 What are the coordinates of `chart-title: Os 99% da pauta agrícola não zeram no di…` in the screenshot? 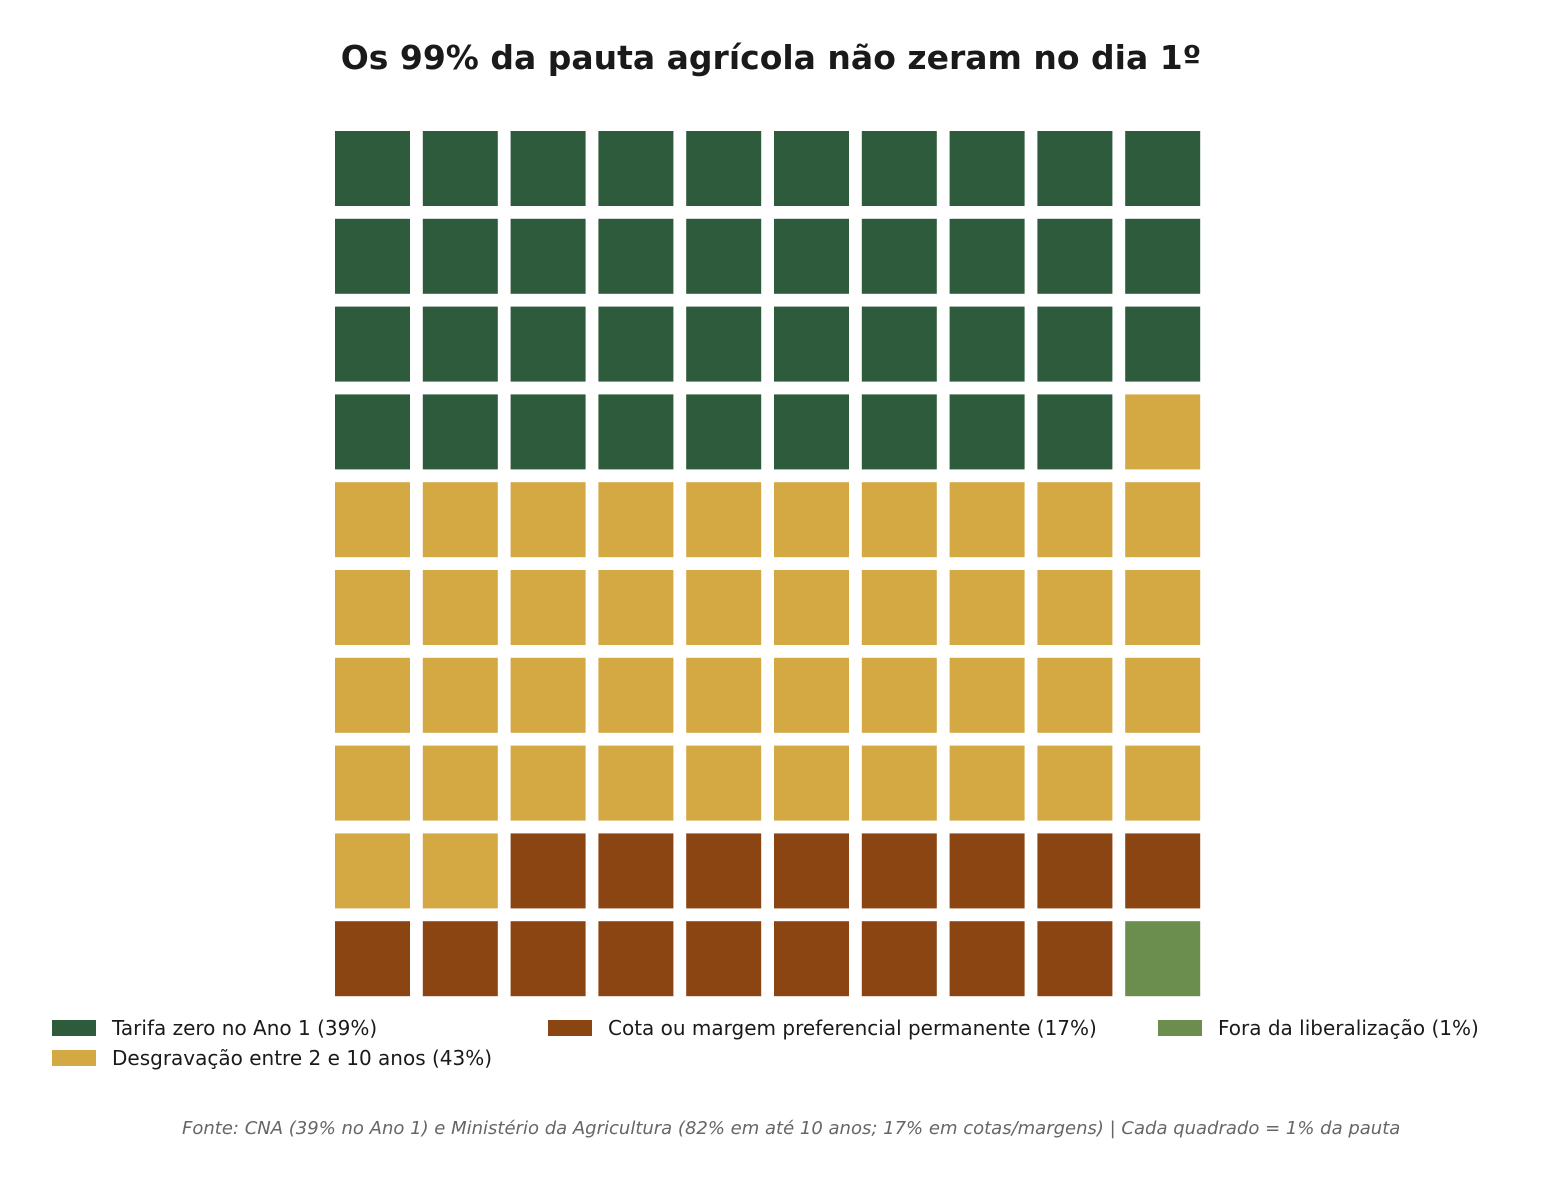 It's located at (771, 57).